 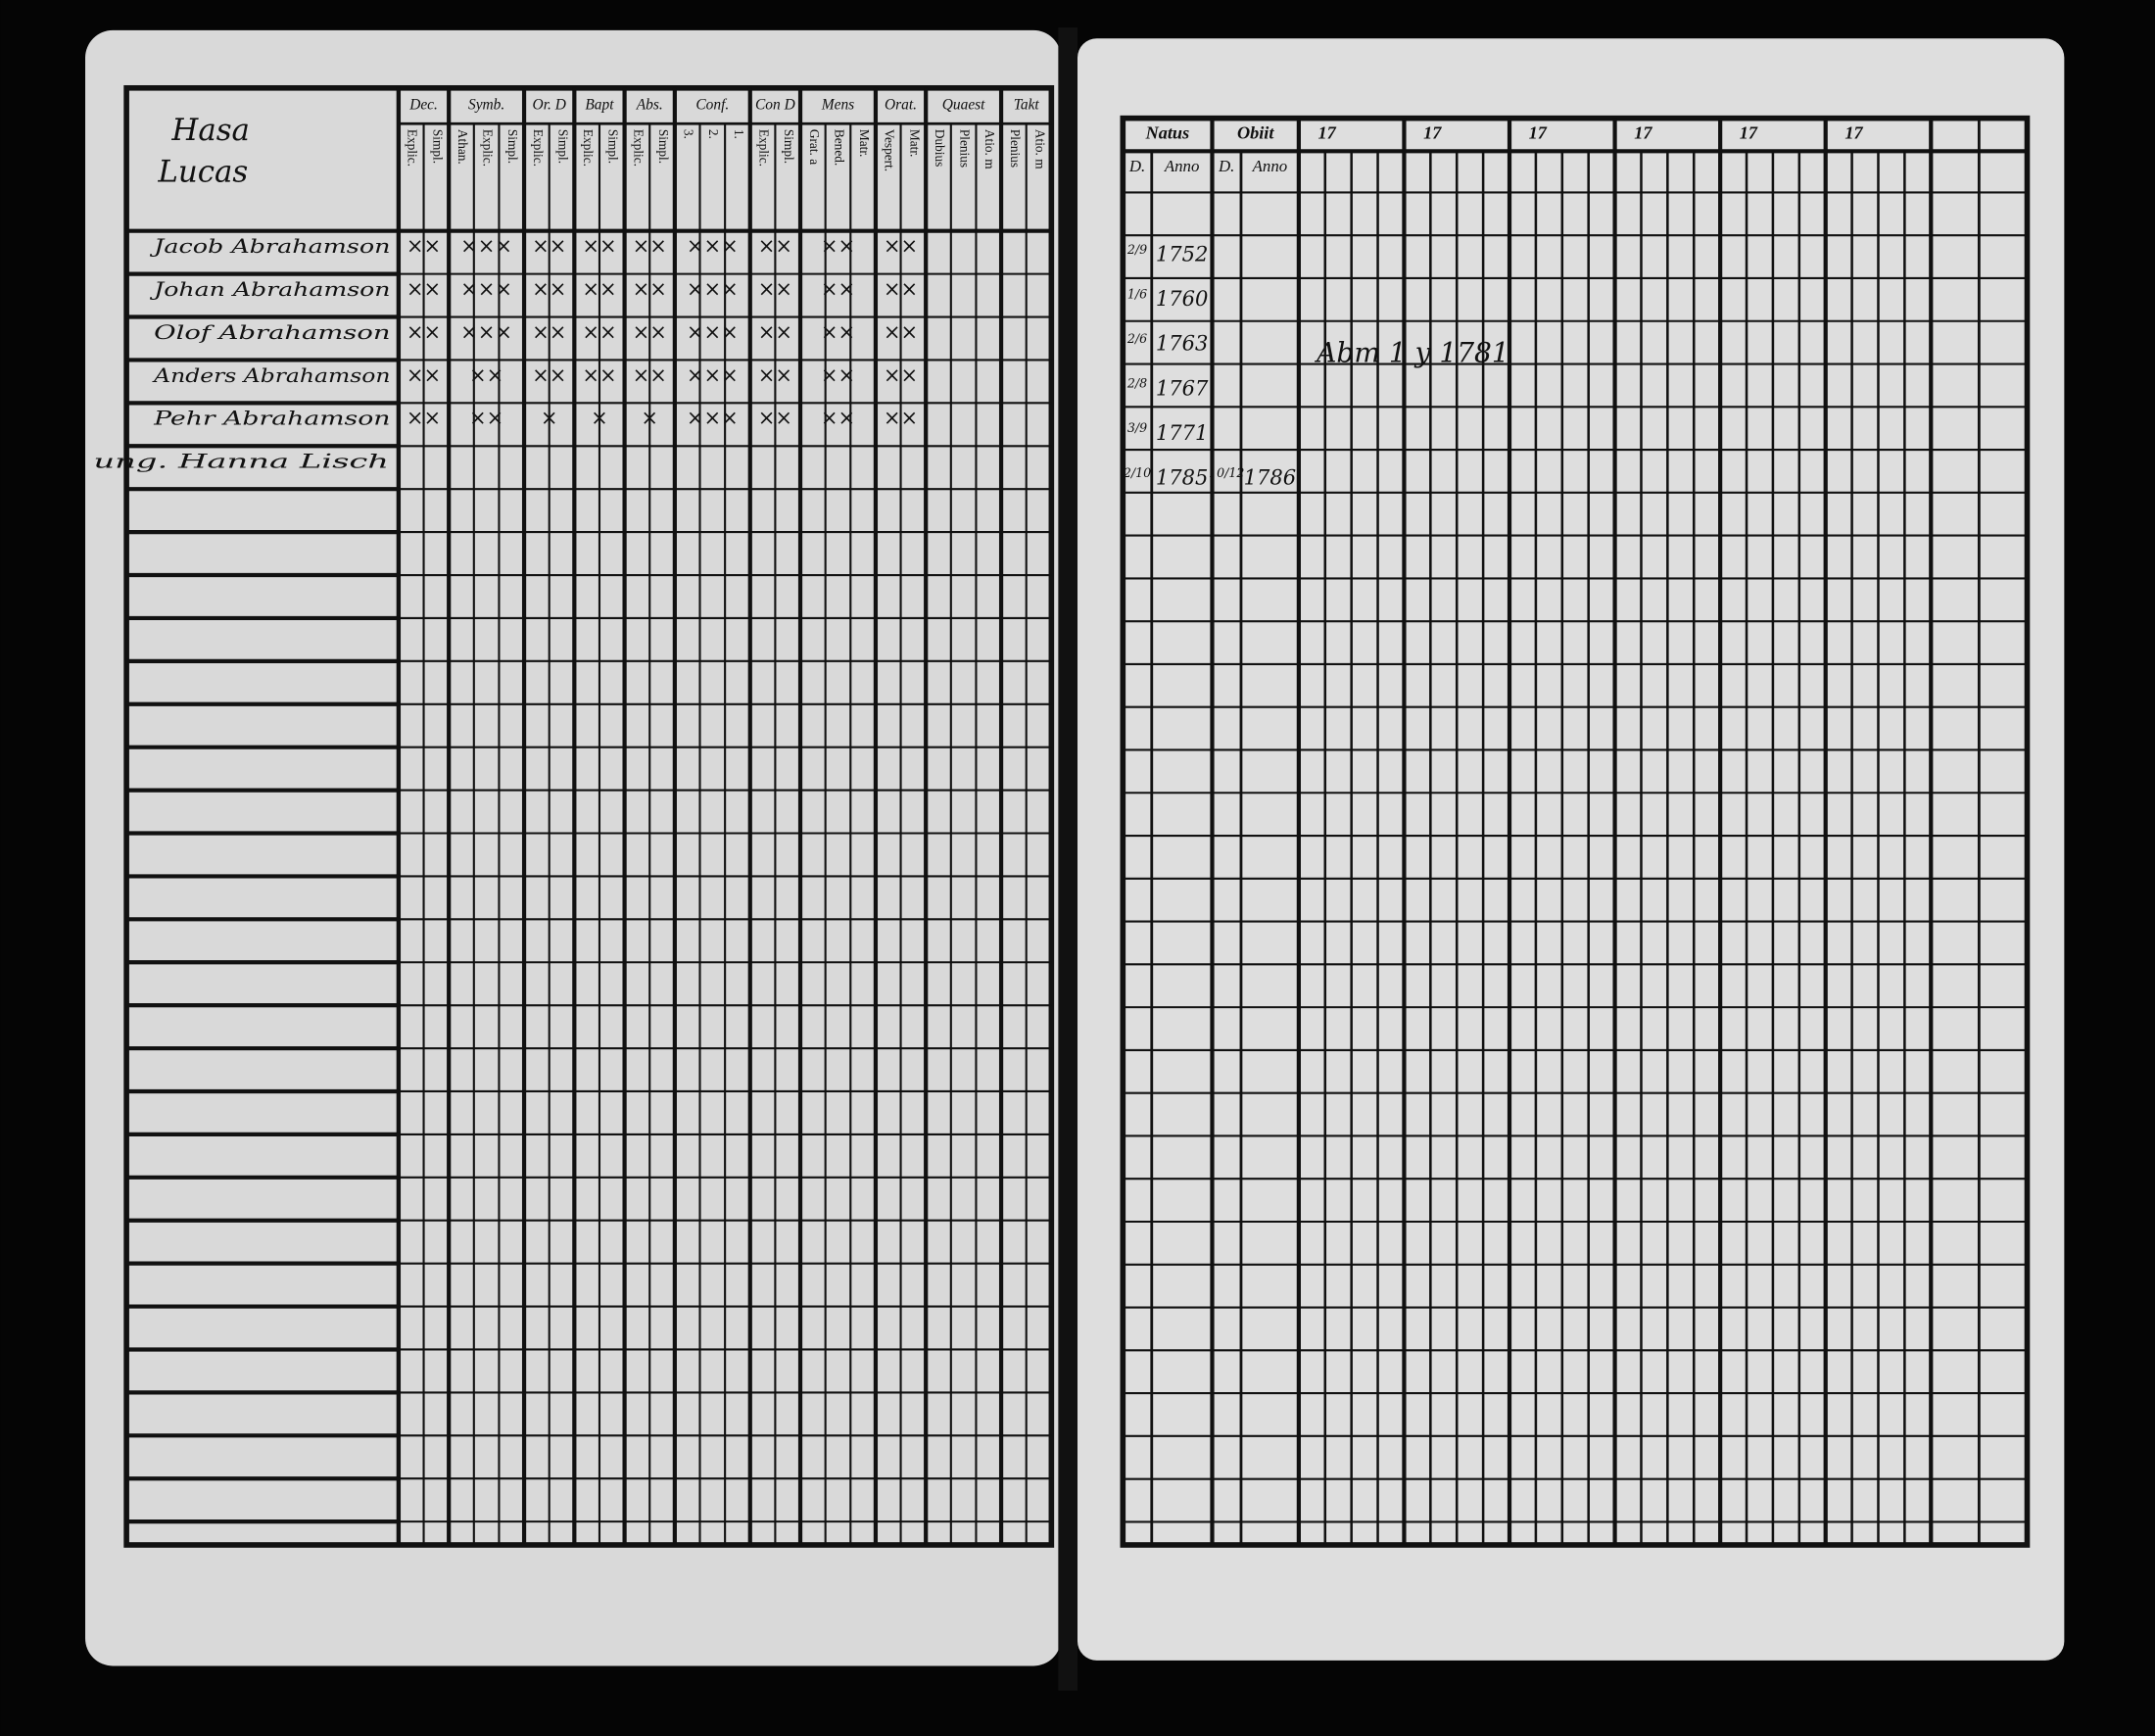 I want to click on birth-day: 2/10, so click(x=1137, y=472).